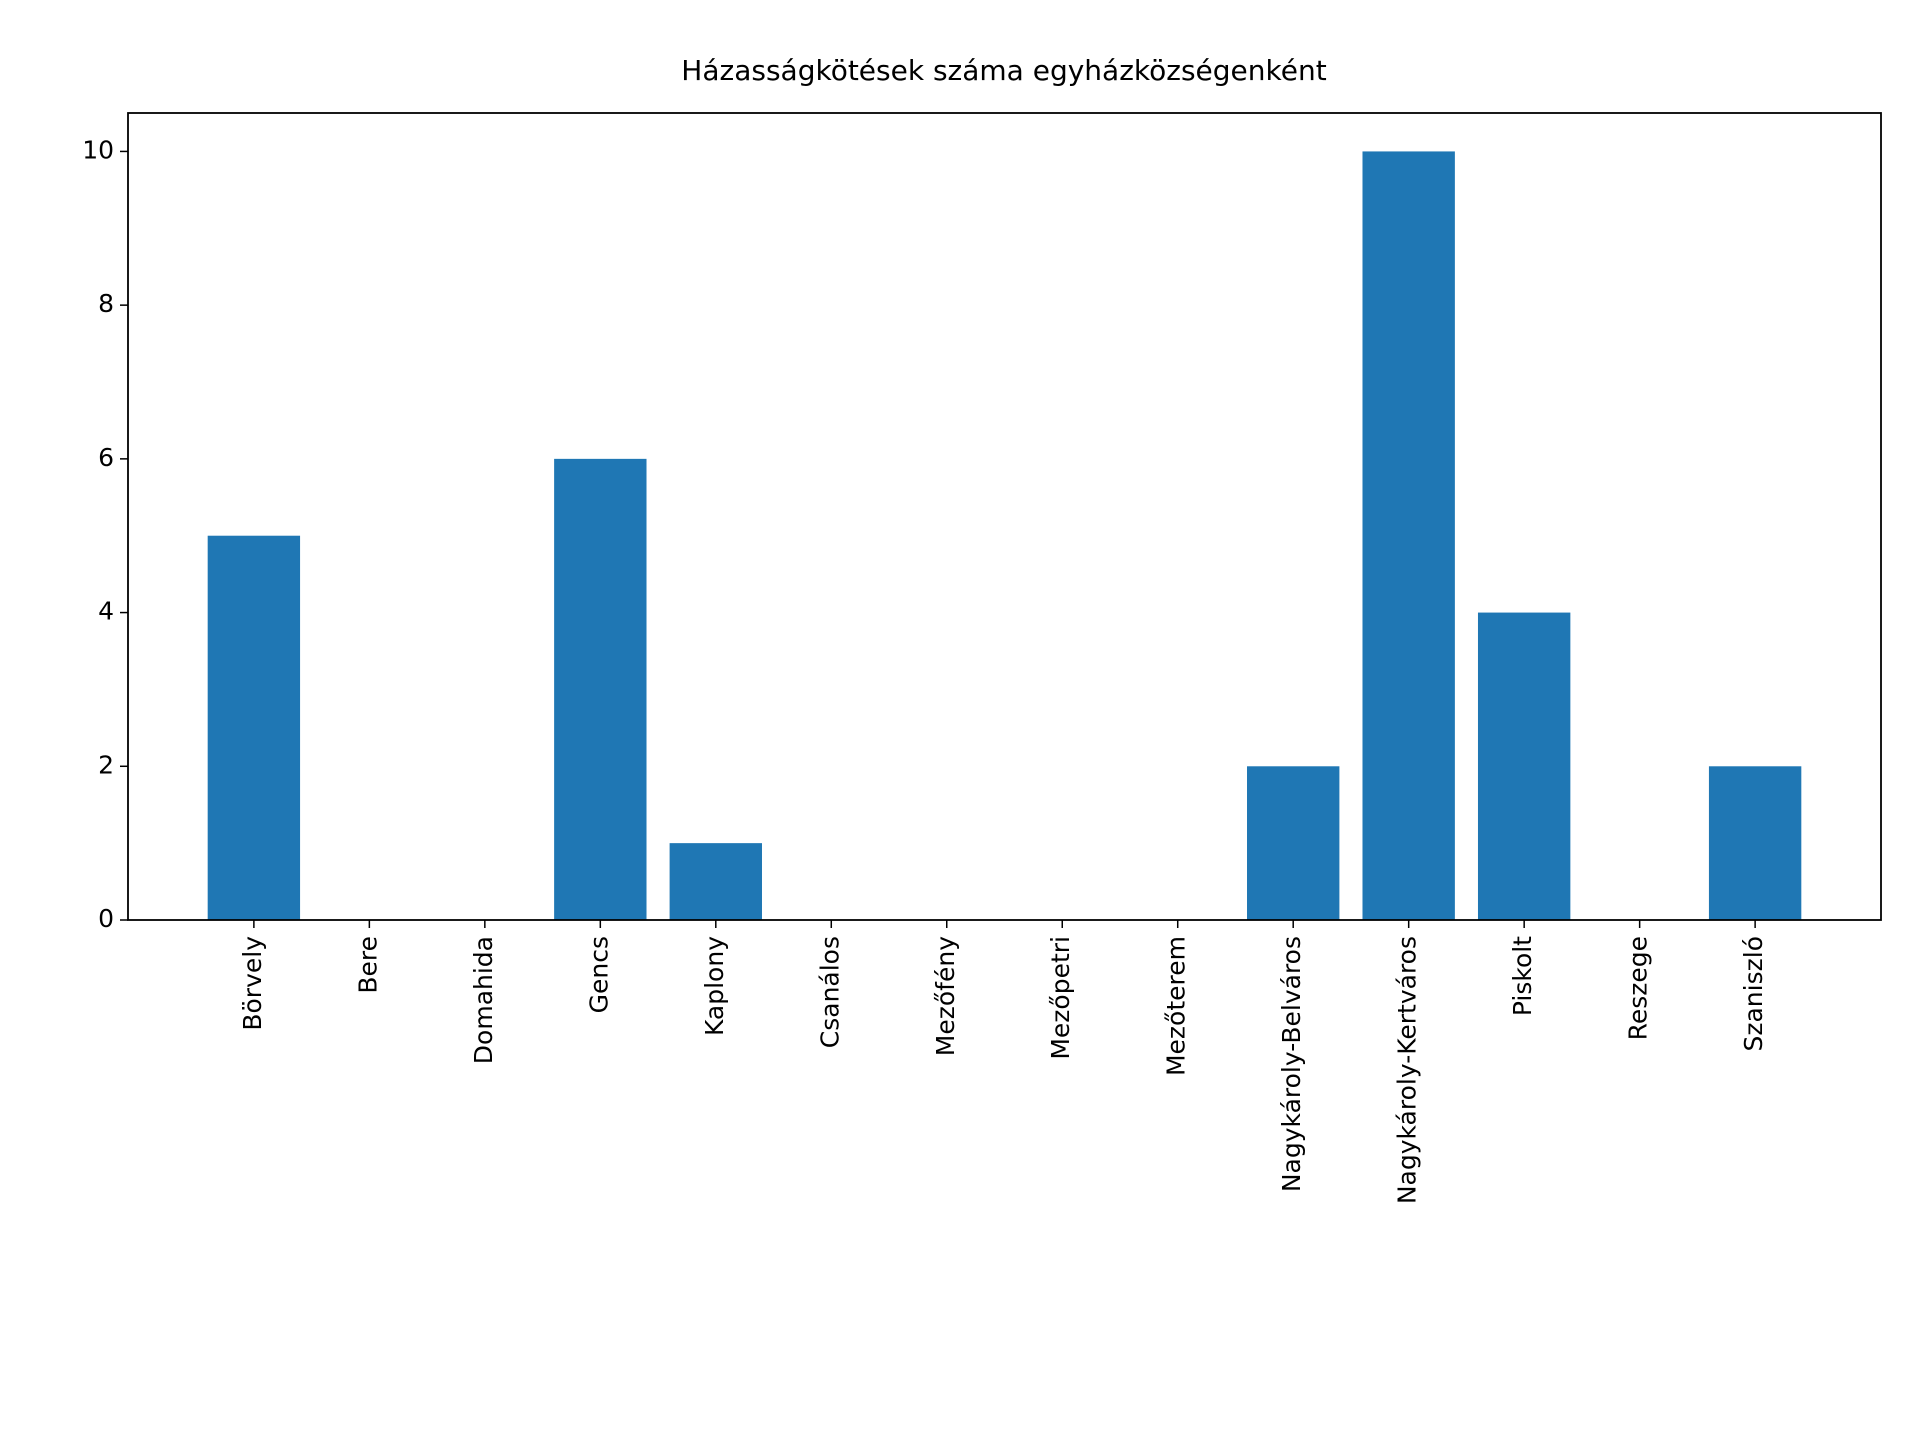  What do you see at coordinates (714, 986) in the screenshot?
I see `x-tick-label: Kaplony` at bounding box center [714, 986].